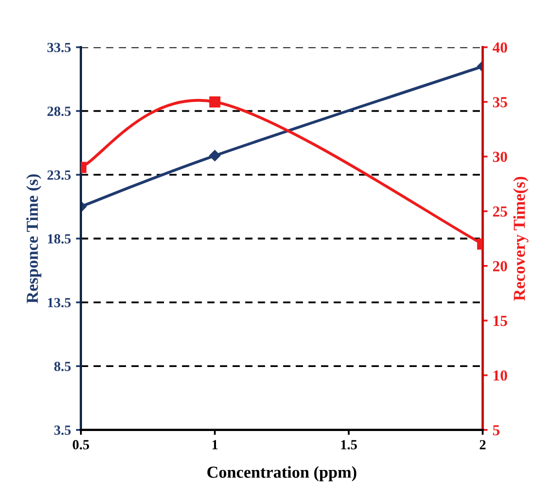  I want to click on x-tick-label: 0.5, so click(81, 445).